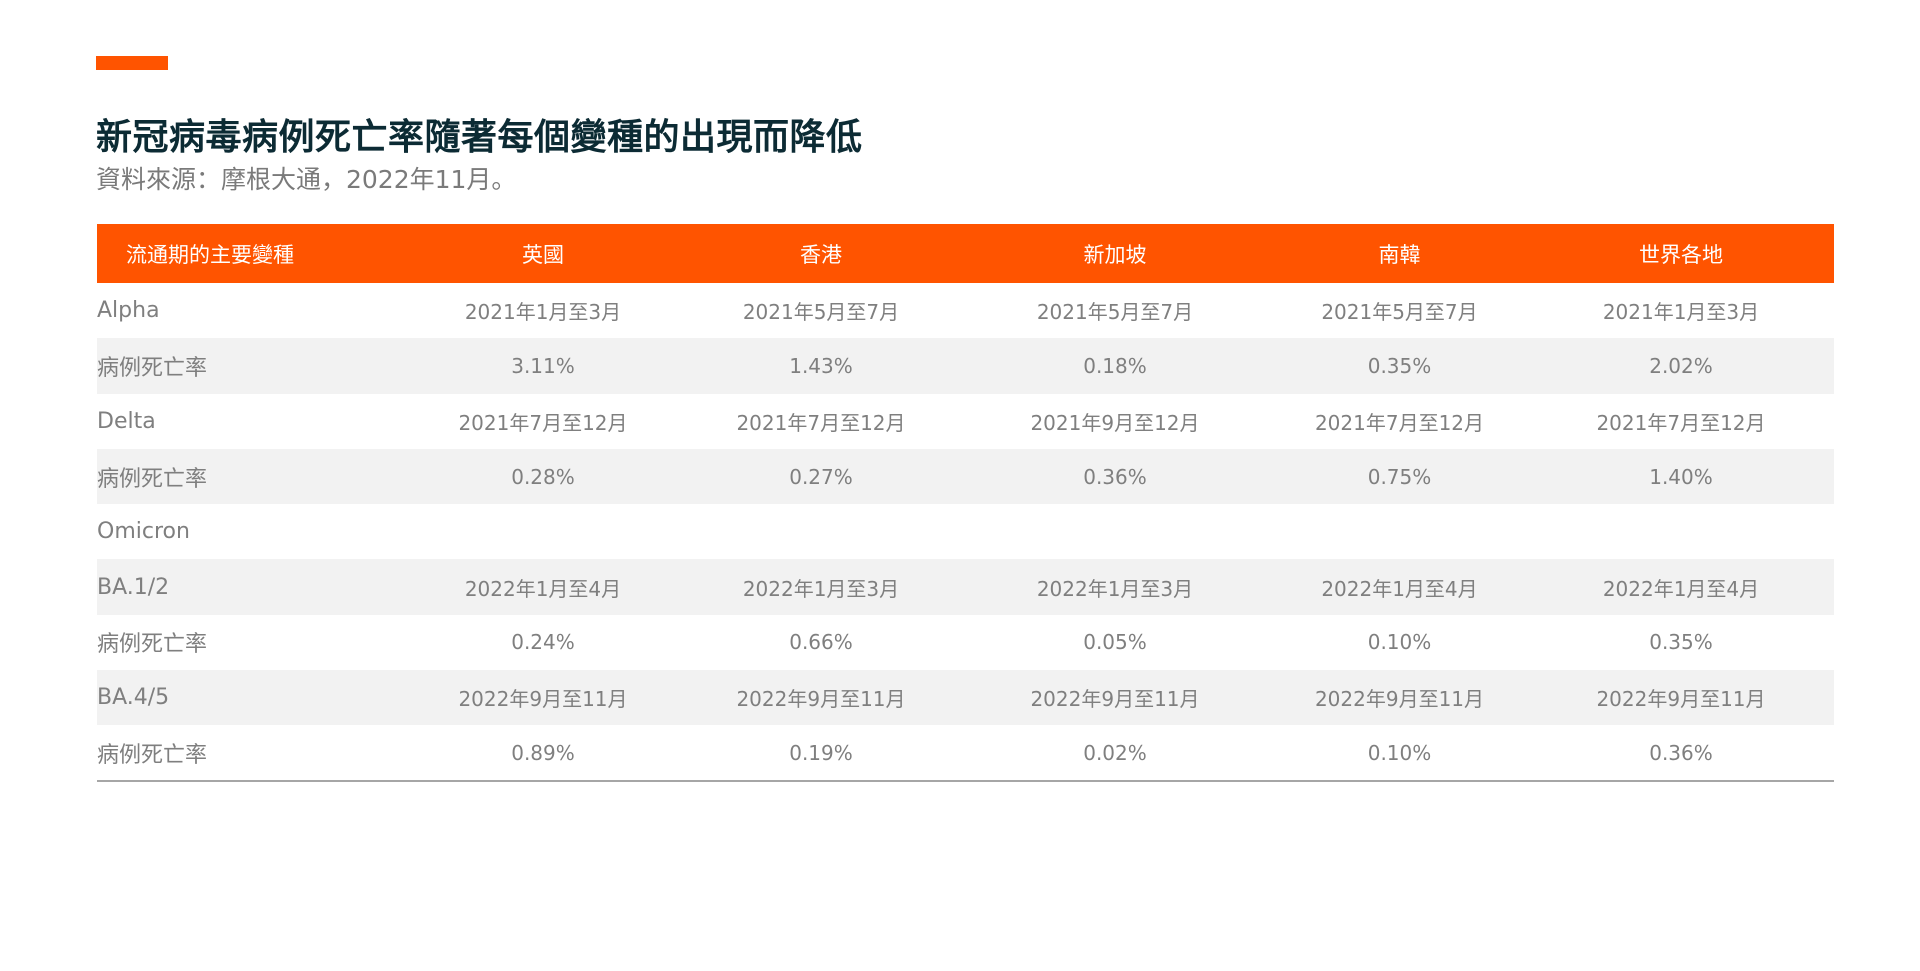  What do you see at coordinates (821, 752) in the screenshot?
I see `table-cell: 0.19%` at bounding box center [821, 752].